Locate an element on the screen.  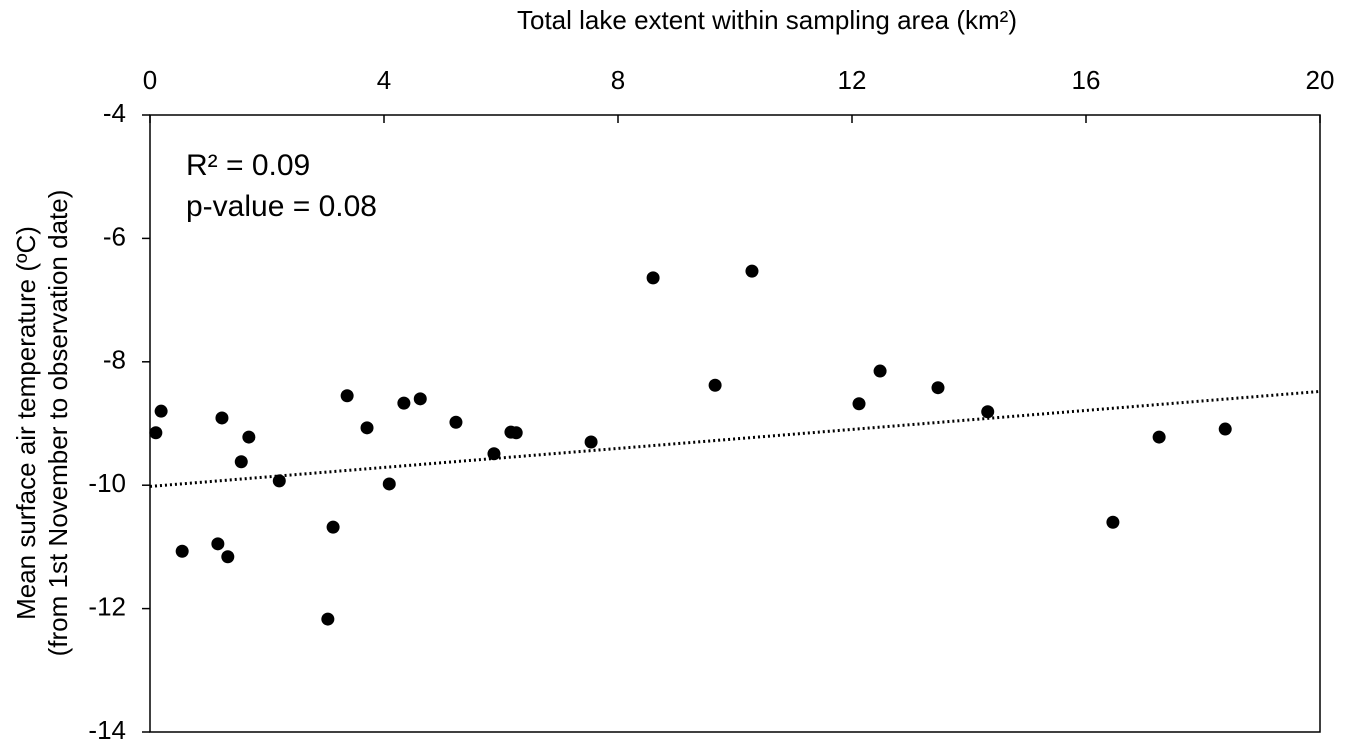
x-tick-label: 0 is located at coordinates (150, 80).